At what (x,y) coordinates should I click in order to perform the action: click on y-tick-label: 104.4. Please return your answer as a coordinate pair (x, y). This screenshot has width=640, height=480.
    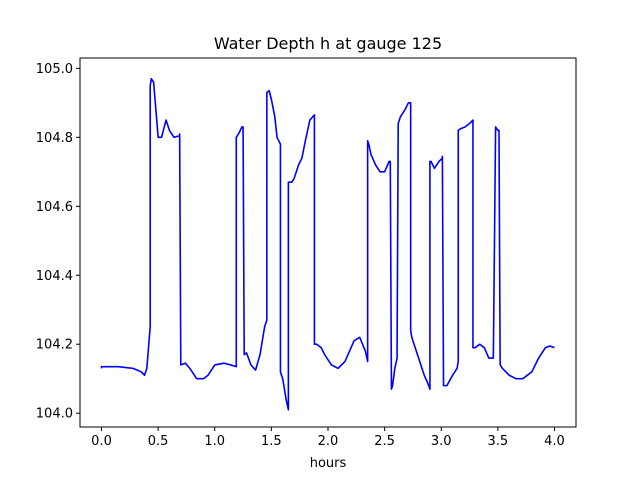
    Looking at the image, I should click on (54, 276).